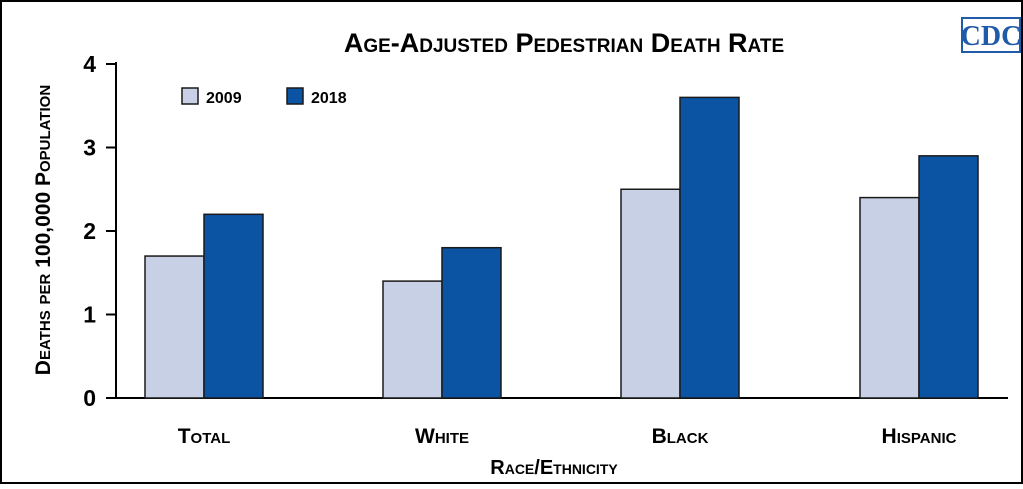  What do you see at coordinates (89, 148) in the screenshot?
I see `y-tick-label: 3` at bounding box center [89, 148].